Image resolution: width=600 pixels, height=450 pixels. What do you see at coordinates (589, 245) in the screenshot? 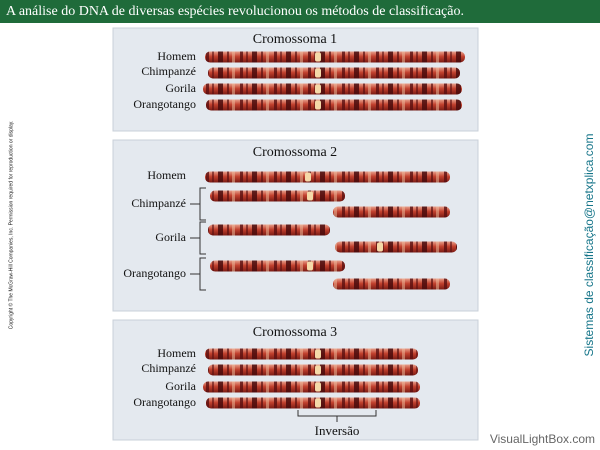
I see `side-label: Sistemas de classificação@netxplica.com` at bounding box center [589, 245].